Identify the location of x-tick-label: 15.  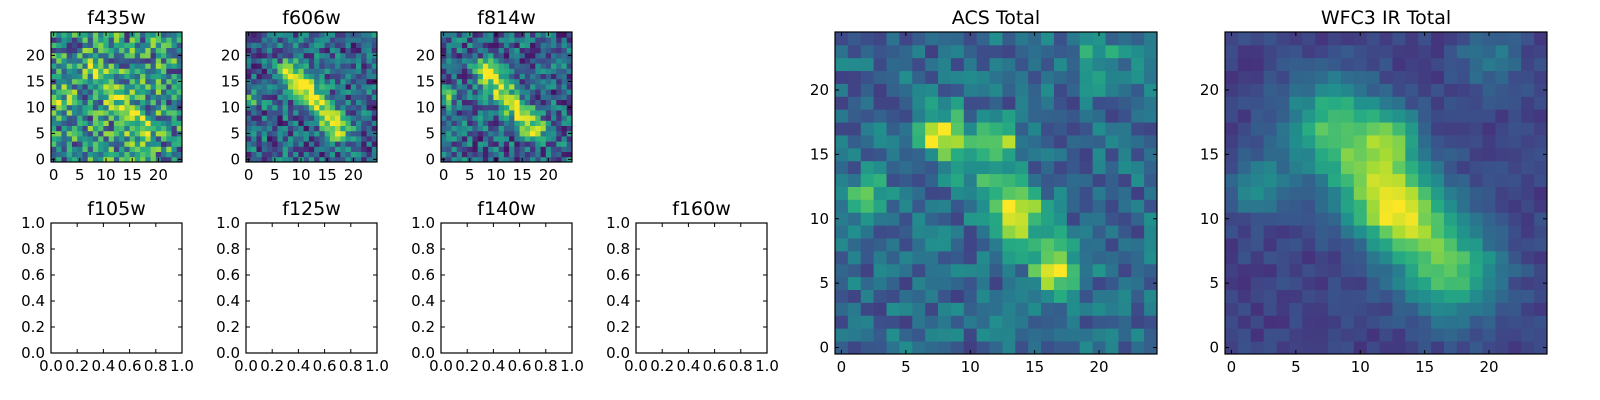
(327, 175).